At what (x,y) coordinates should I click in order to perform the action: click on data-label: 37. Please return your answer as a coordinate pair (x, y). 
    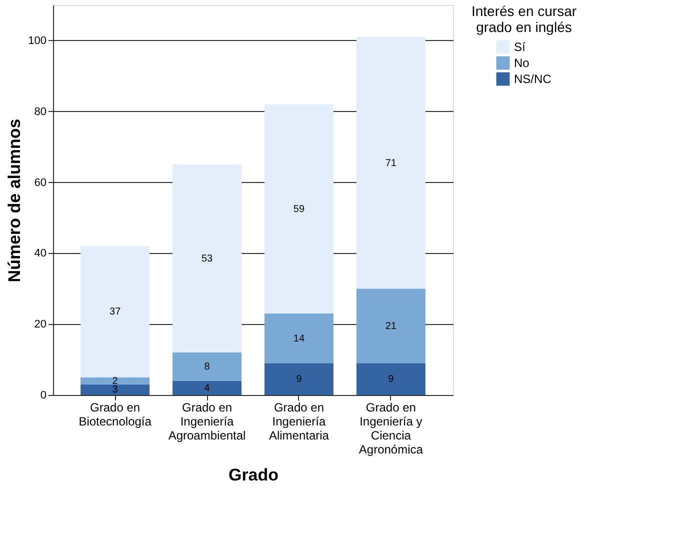
    Looking at the image, I should click on (116, 312).